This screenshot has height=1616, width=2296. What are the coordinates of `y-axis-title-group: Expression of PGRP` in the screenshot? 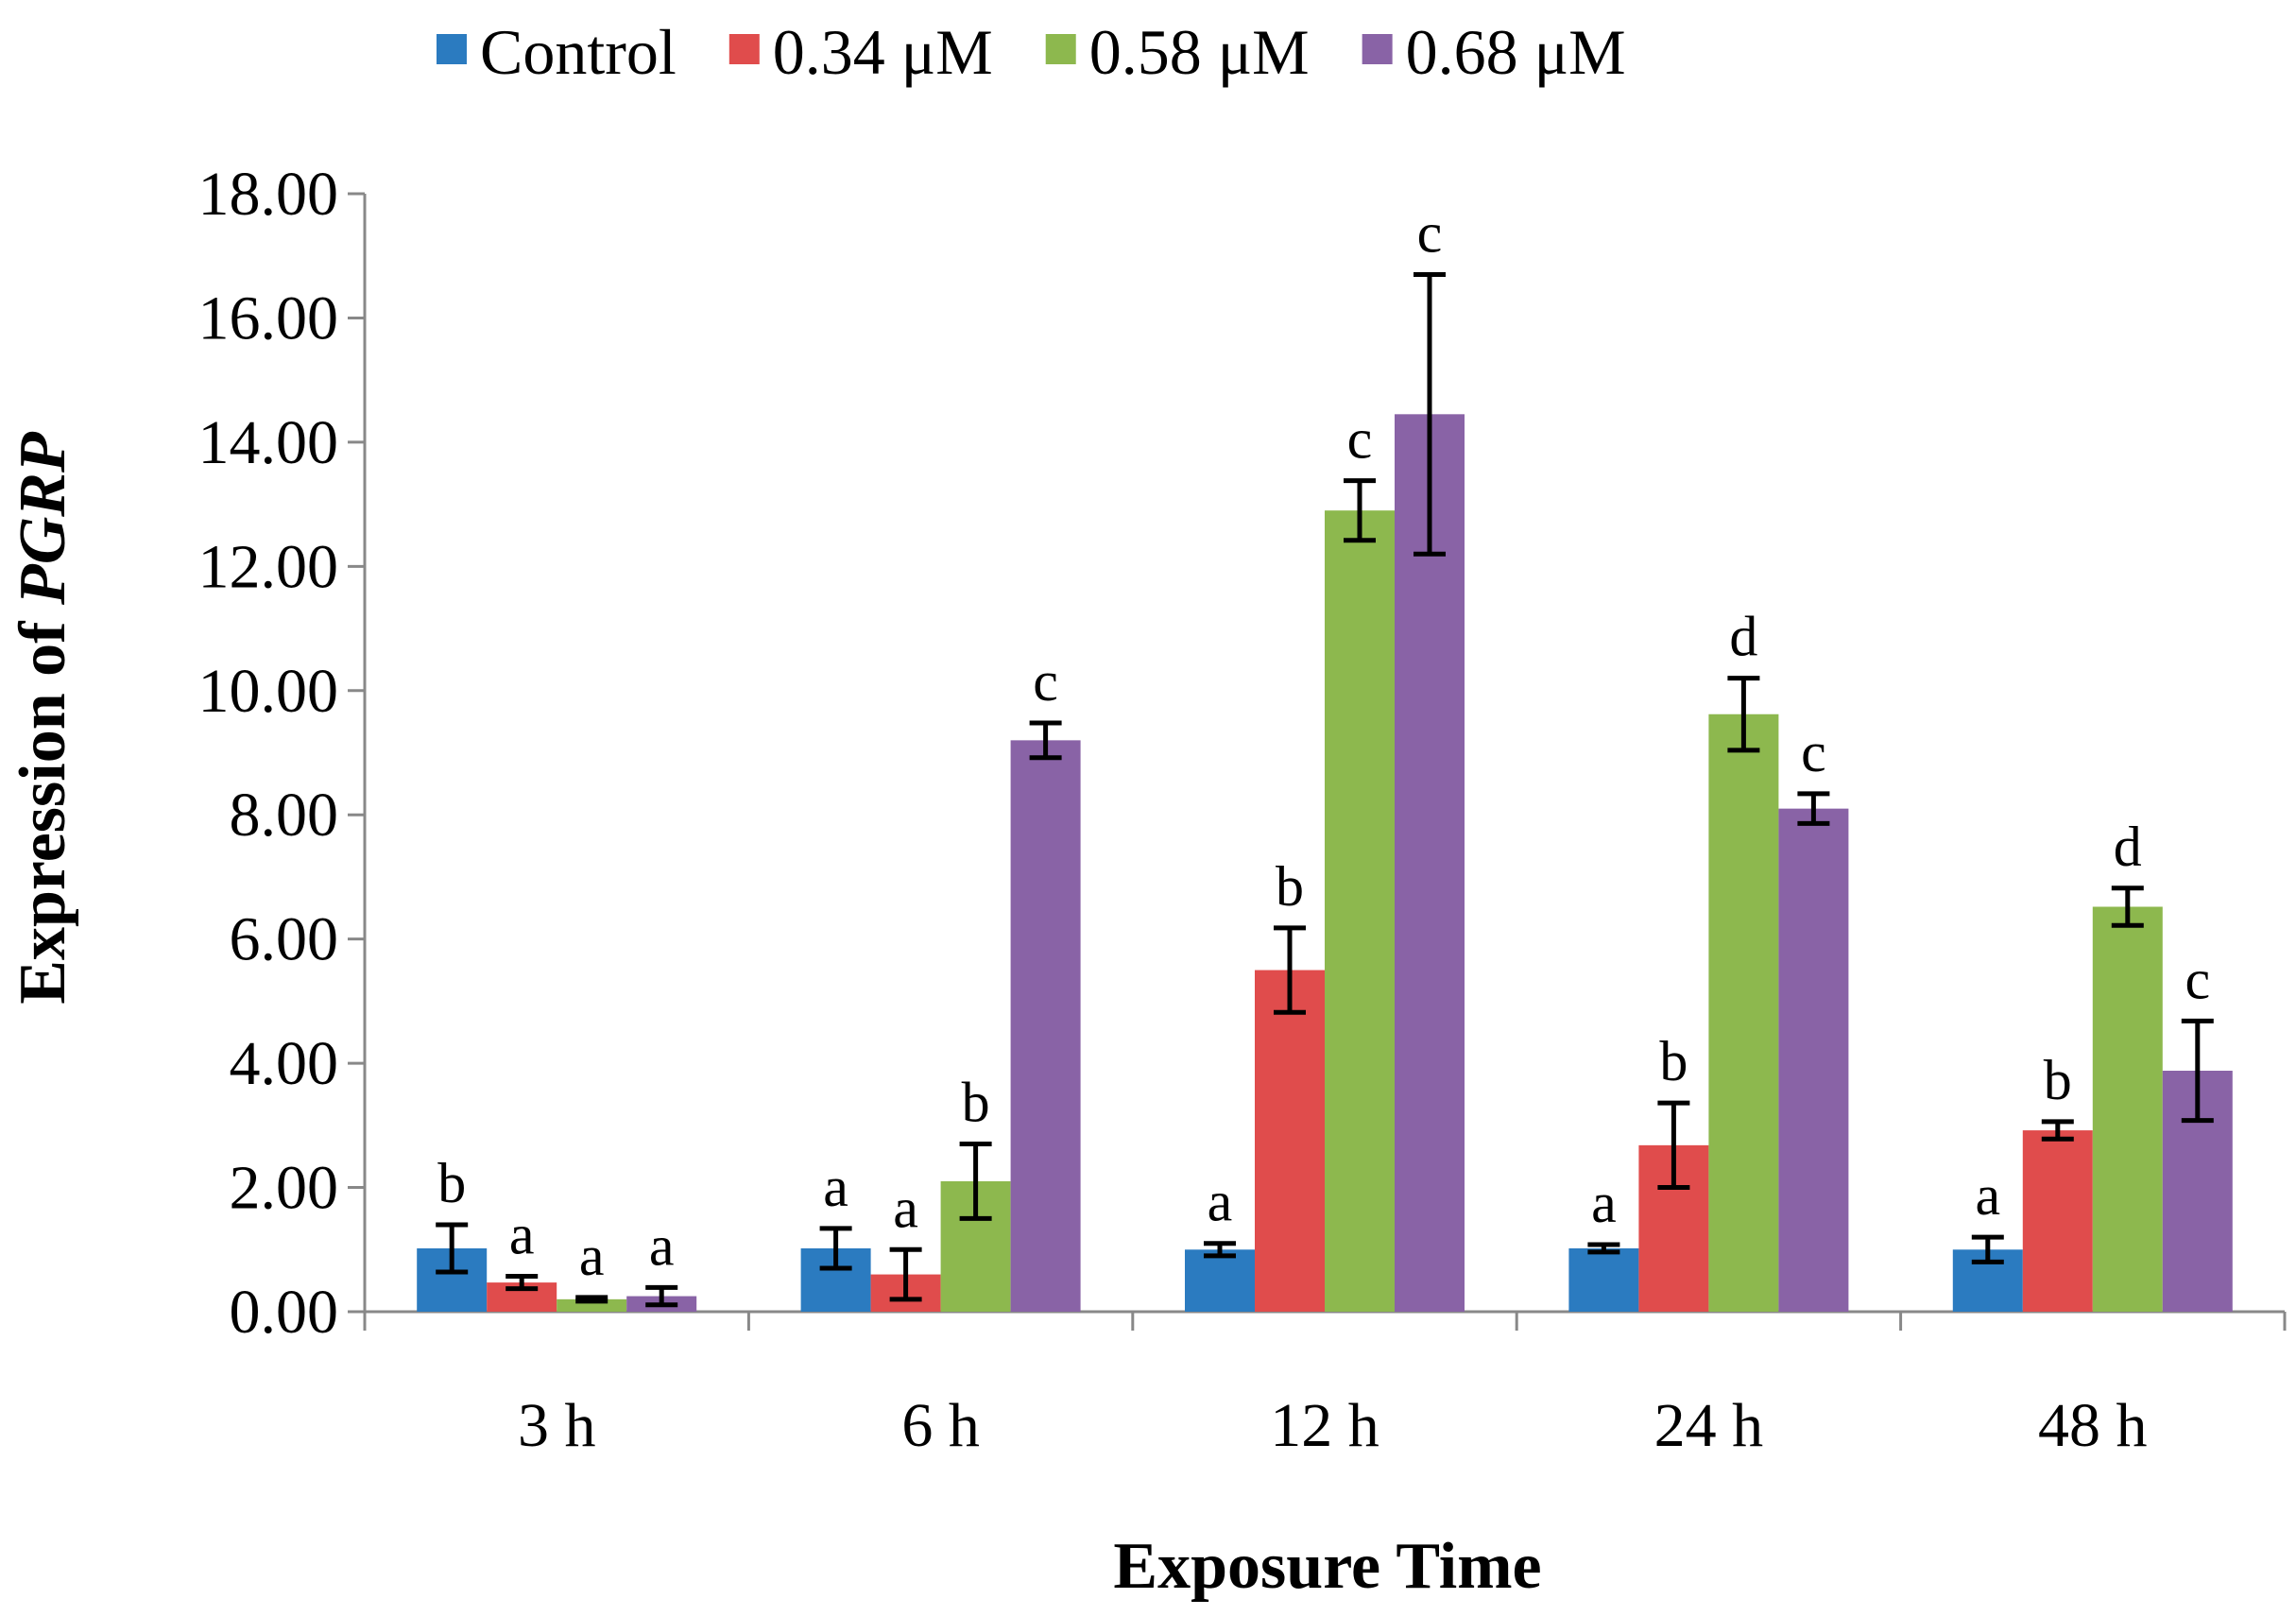 It's located at (43, 718).